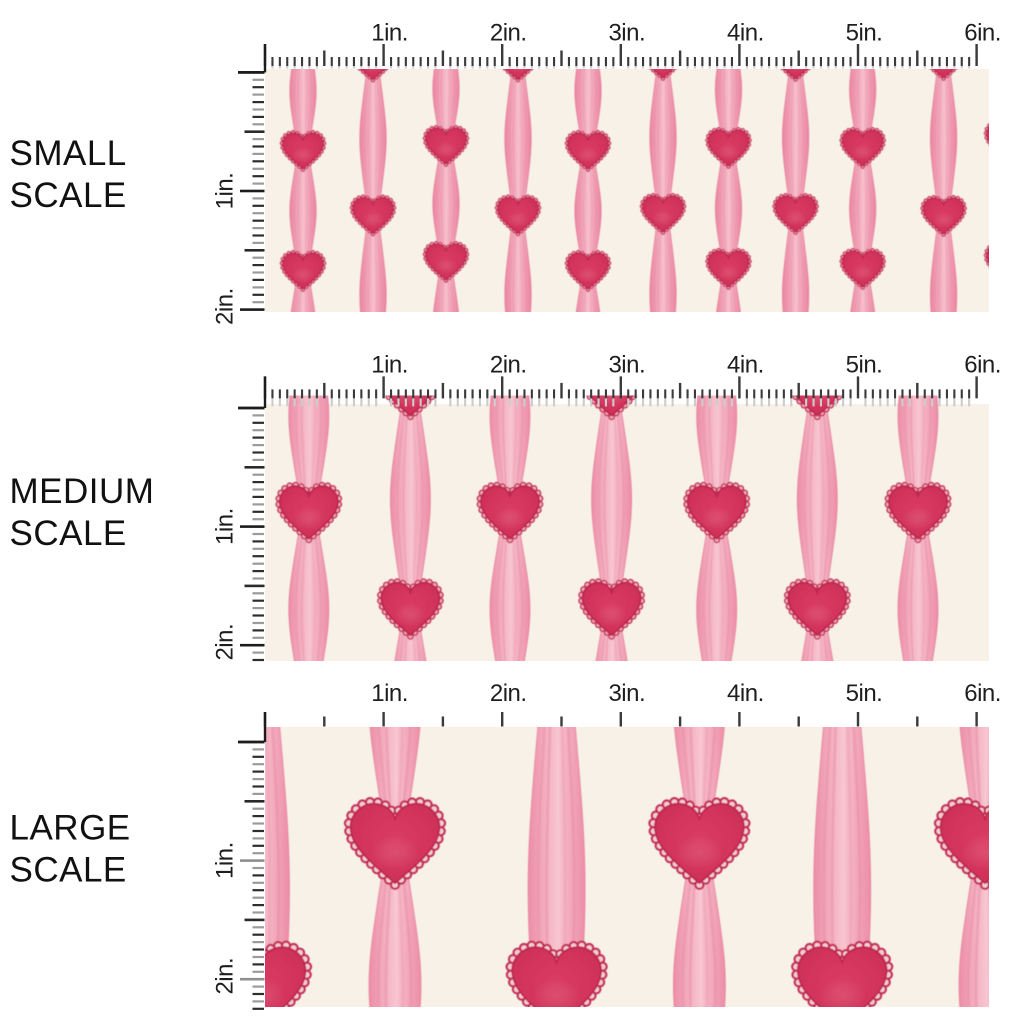 This screenshot has height=1024, width=1024. What do you see at coordinates (68, 153) in the screenshot?
I see `svg-text: SMALL` at bounding box center [68, 153].